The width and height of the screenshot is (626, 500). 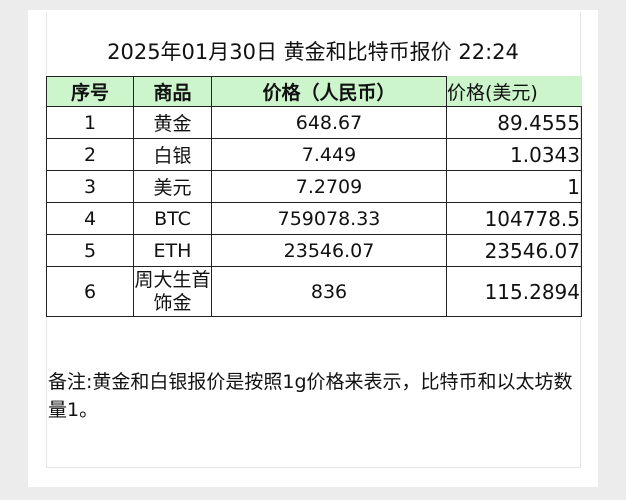 What do you see at coordinates (329, 154) in the screenshot?
I see `cell-price-cny: 7.449` at bounding box center [329, 154].